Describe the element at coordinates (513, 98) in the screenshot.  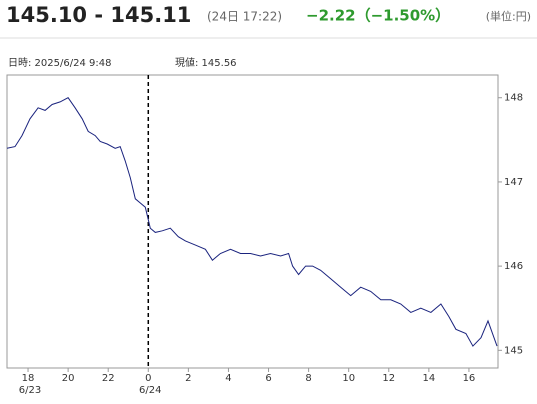
I see `y-tick-label: 148` at that location.